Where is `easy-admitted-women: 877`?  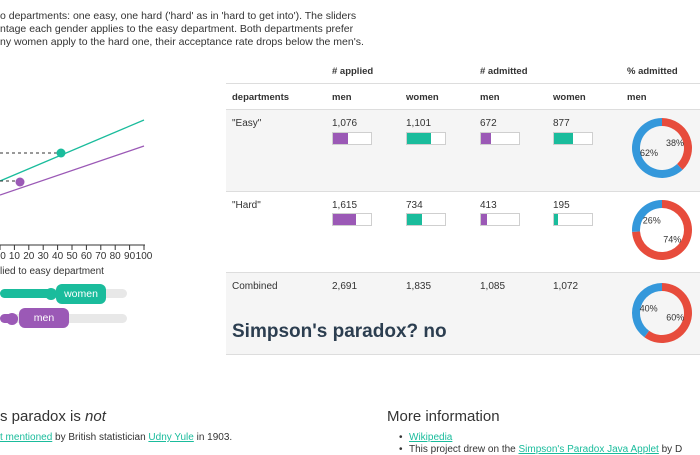 easy-admitted-women: 877 is located at coordinates (561, 123).